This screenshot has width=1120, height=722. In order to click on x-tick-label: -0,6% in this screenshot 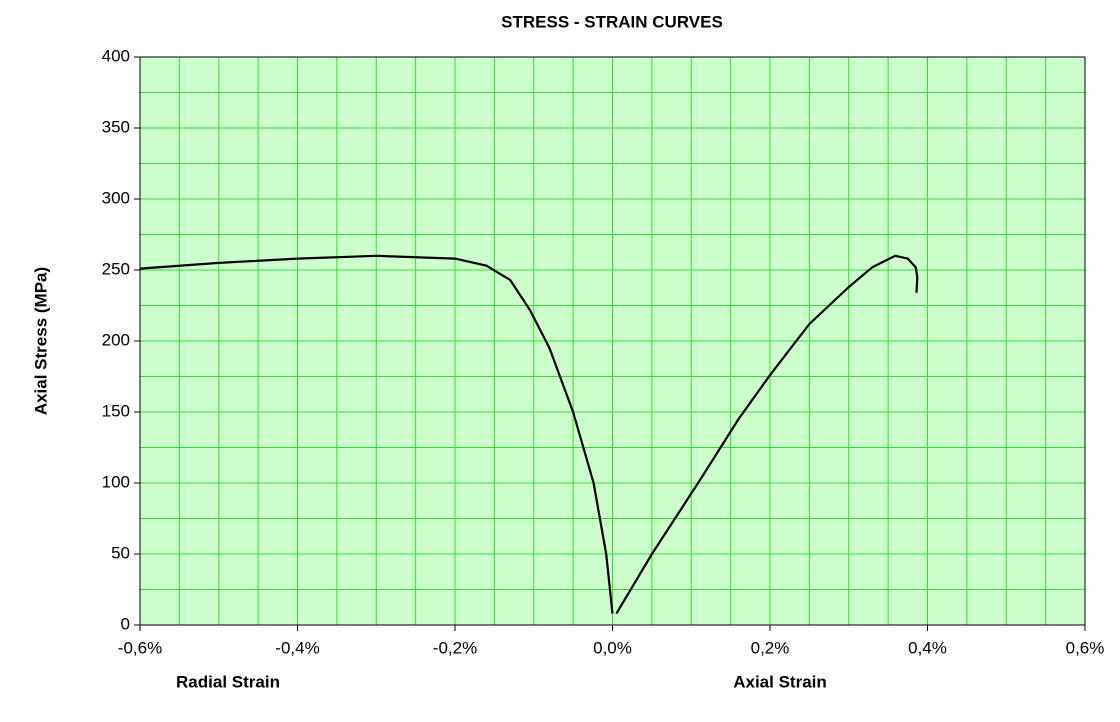, I will do `click(140, 647)`.